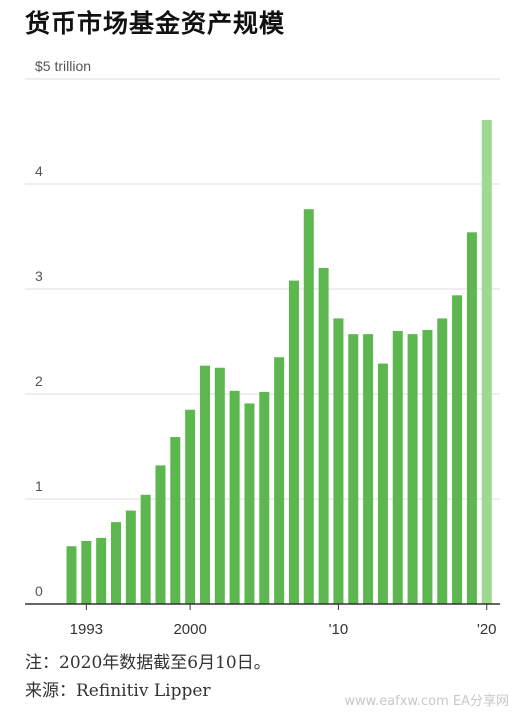 The width and height of the screenshot is (519, 716). Describe the element at coordinates (71, 575) in the screenshot. I see `bar-1992` at that location.